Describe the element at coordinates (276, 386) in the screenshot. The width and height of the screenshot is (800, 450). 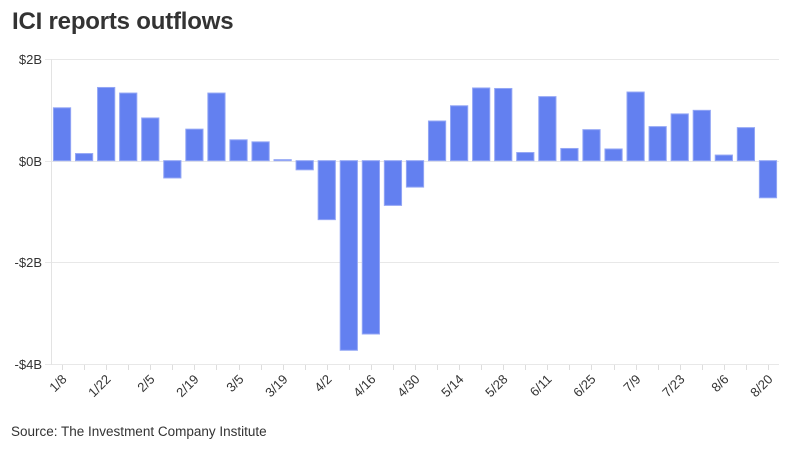
I see `x-tick-label: 3/19` at that location.